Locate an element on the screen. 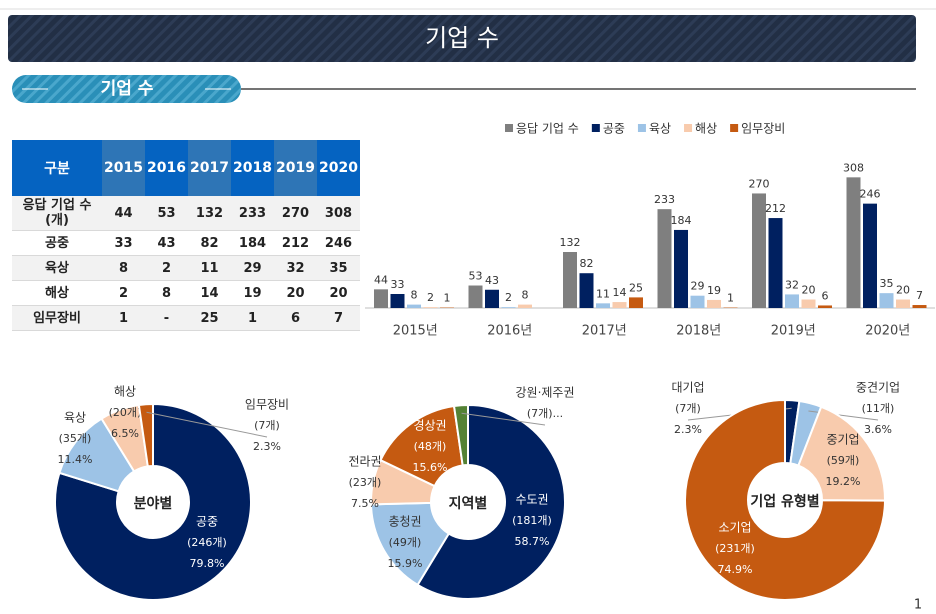  table-cell: 6 is located at coordinates (295, 318).